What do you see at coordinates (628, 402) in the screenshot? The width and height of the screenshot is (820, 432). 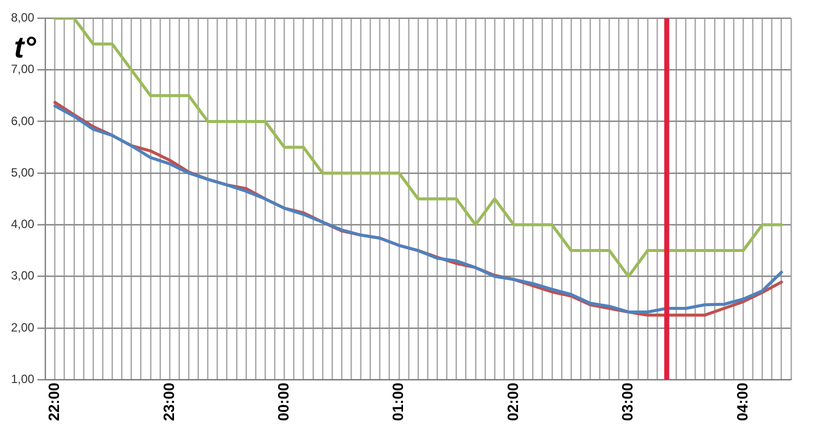 I see `x-tick-label: 03:00` at bounding box center [628, 402].